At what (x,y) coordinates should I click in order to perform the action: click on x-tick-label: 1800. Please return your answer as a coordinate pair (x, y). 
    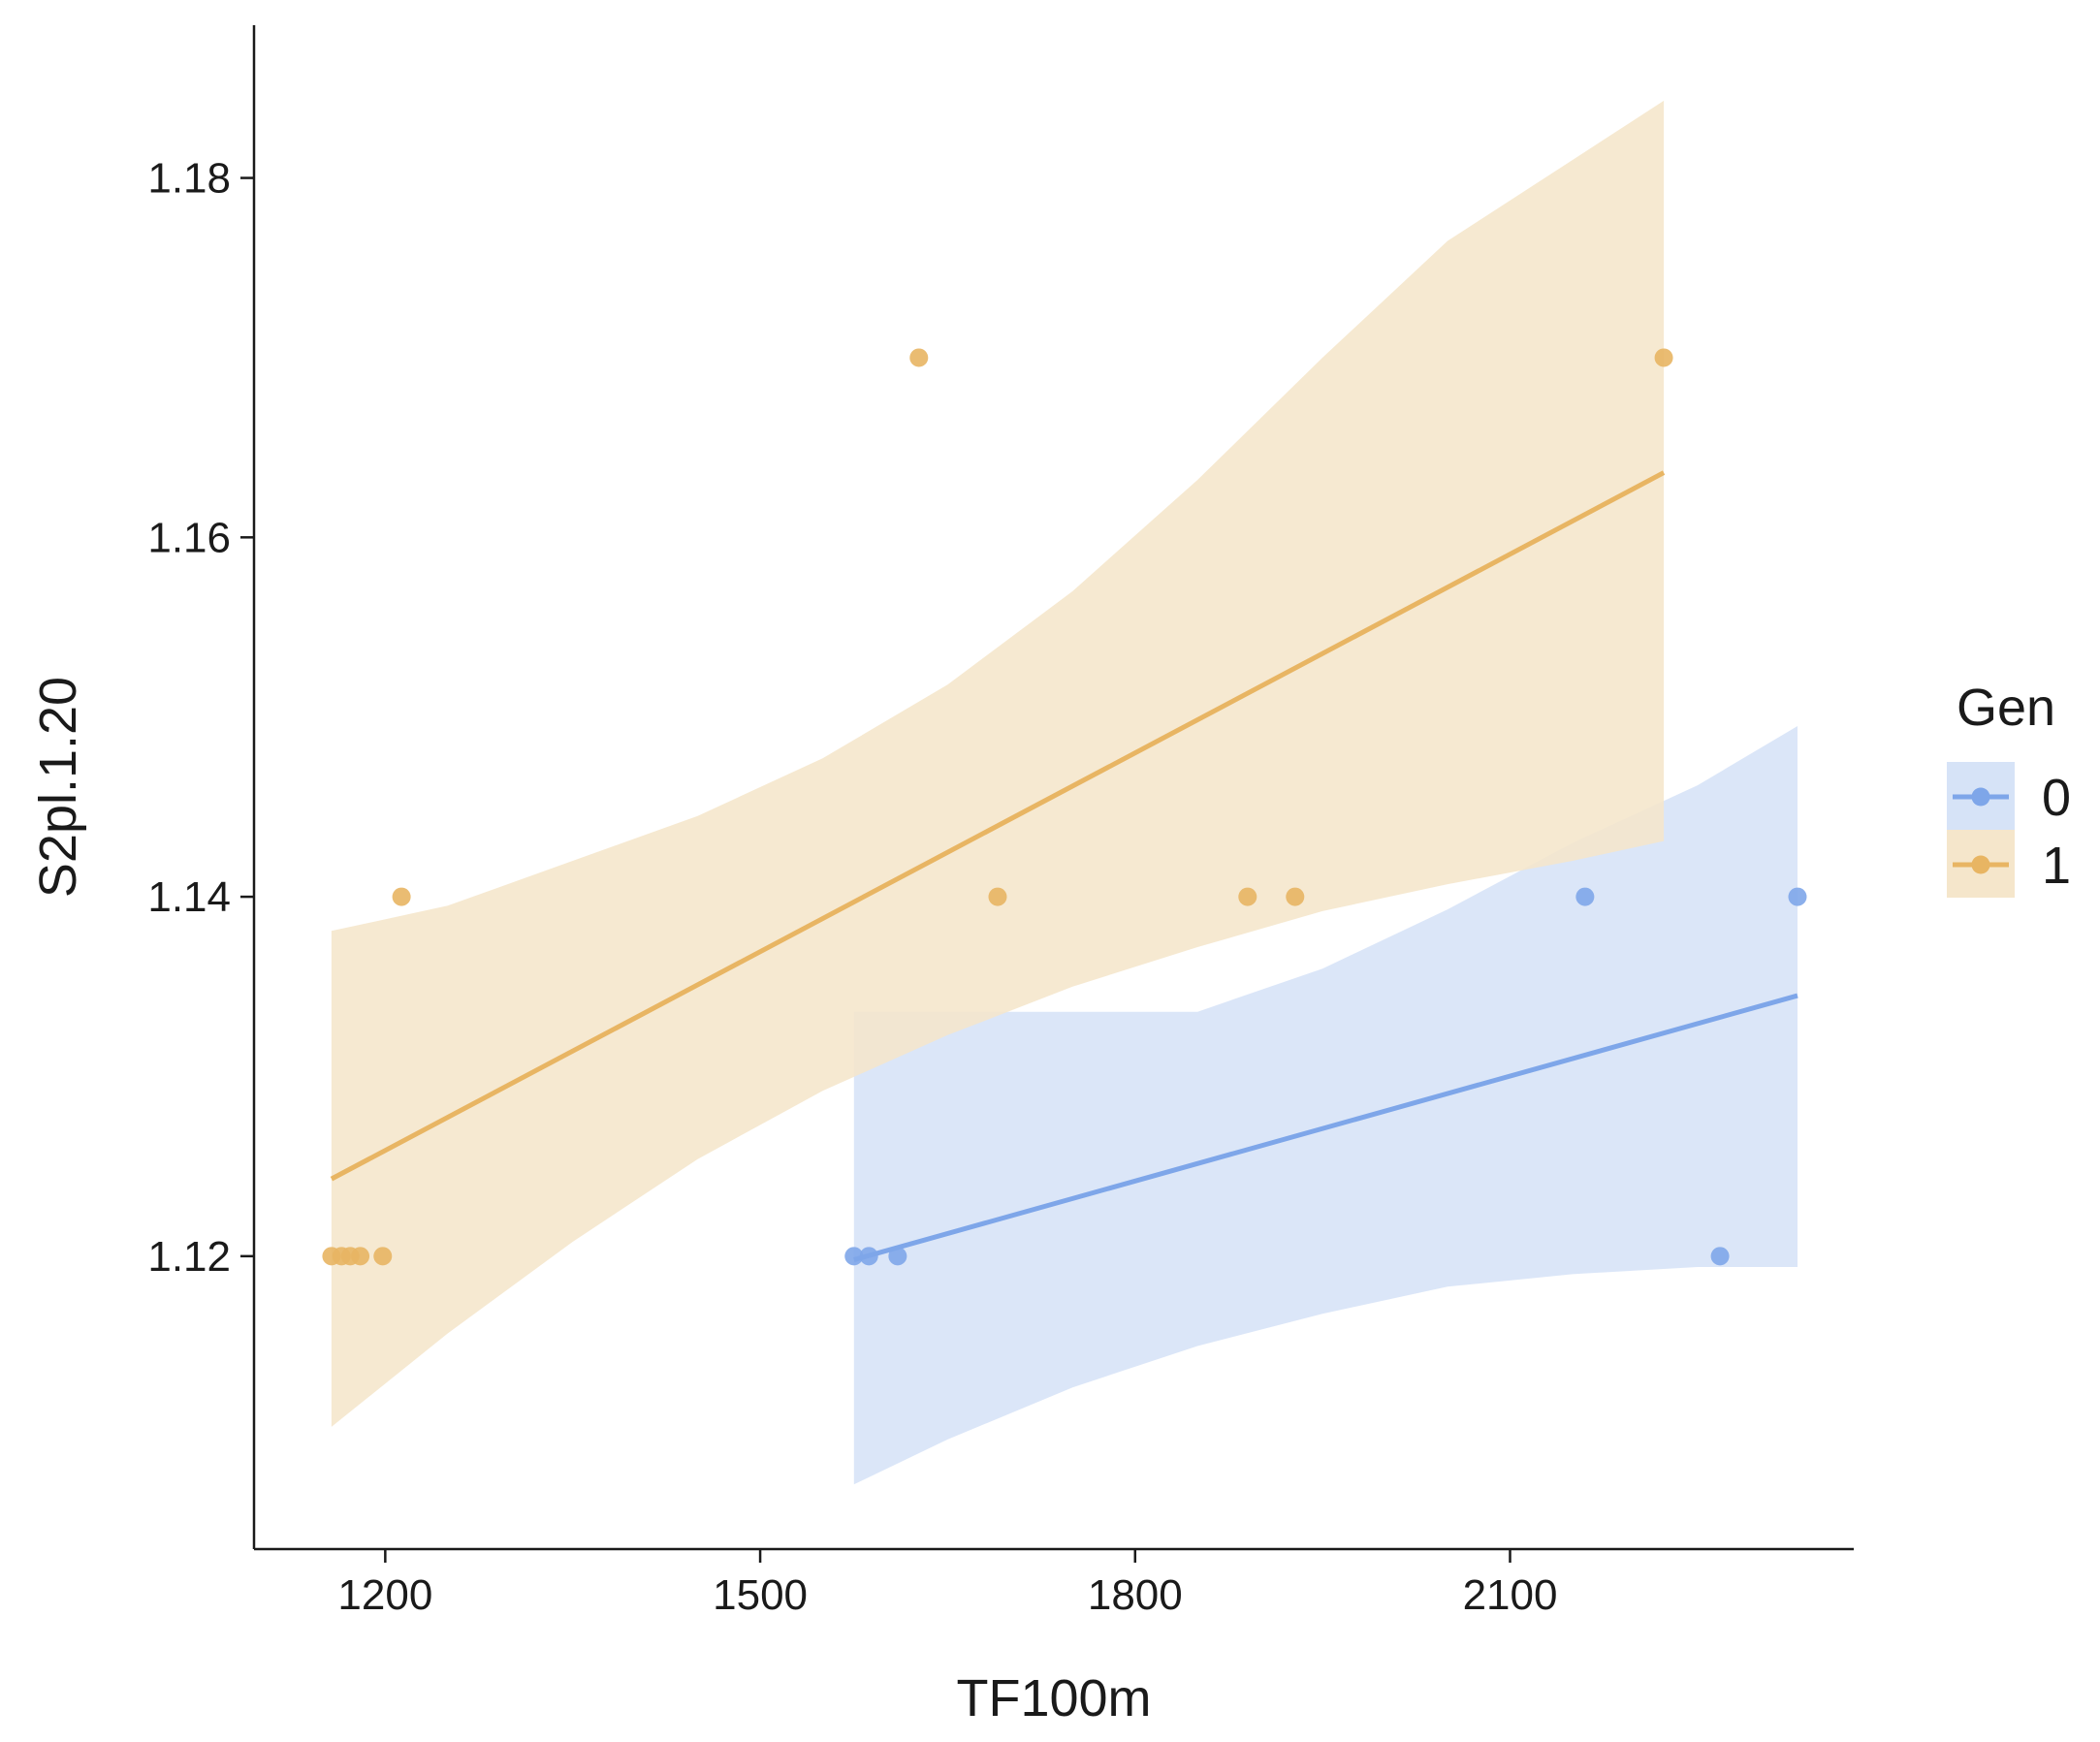
    Looking at the image, I should click on (1135, 1595).